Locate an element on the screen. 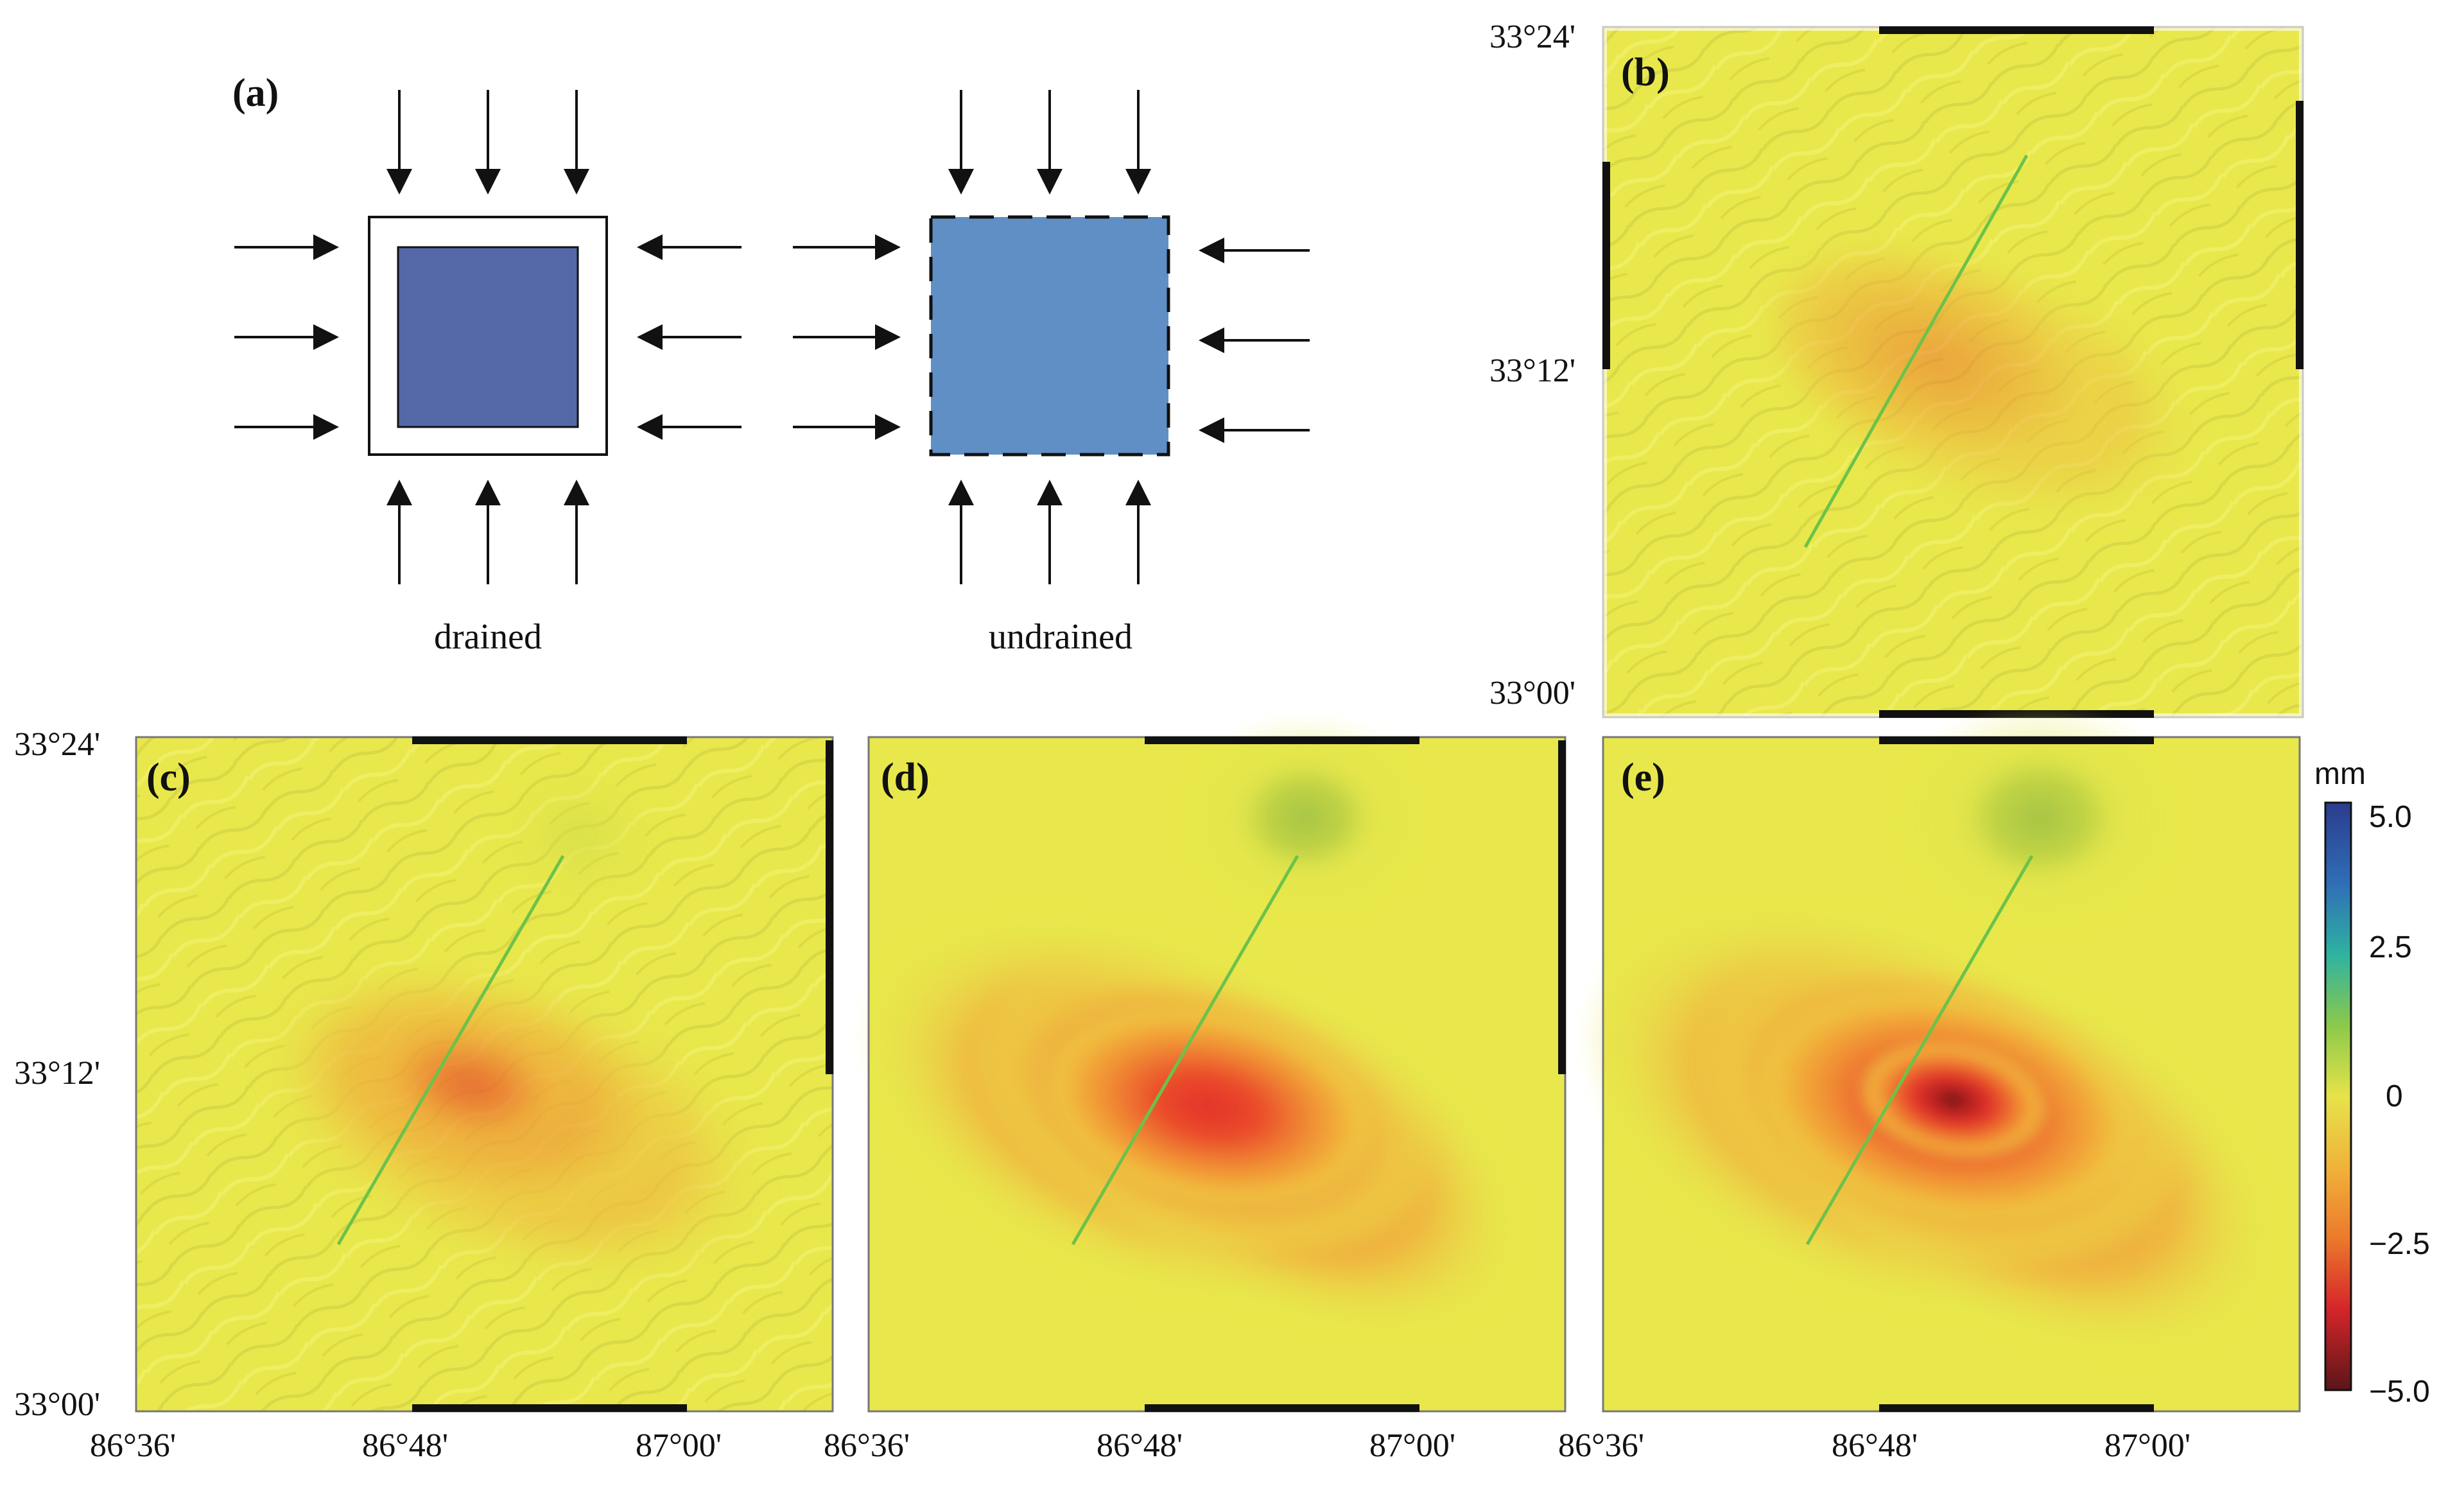 The width and height of the screenshot is (2464, 1489). map-c is located at coordinates (484, 1074).